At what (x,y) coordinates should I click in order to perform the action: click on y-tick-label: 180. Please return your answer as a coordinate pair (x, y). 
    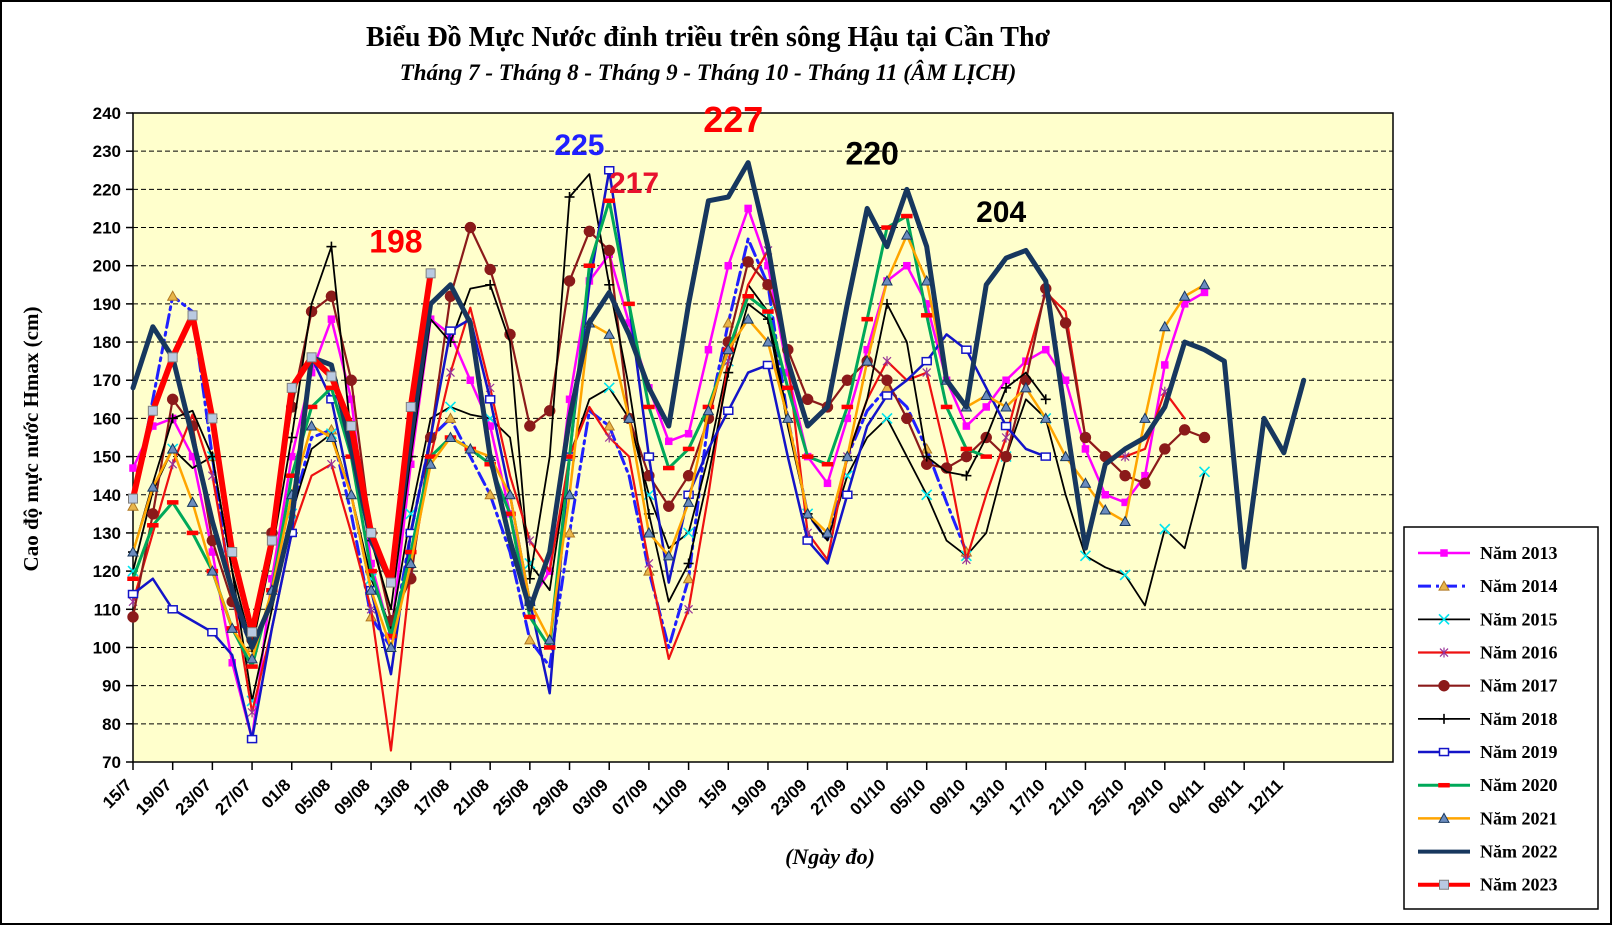
    Looking at the image, I should click on (107, 342).